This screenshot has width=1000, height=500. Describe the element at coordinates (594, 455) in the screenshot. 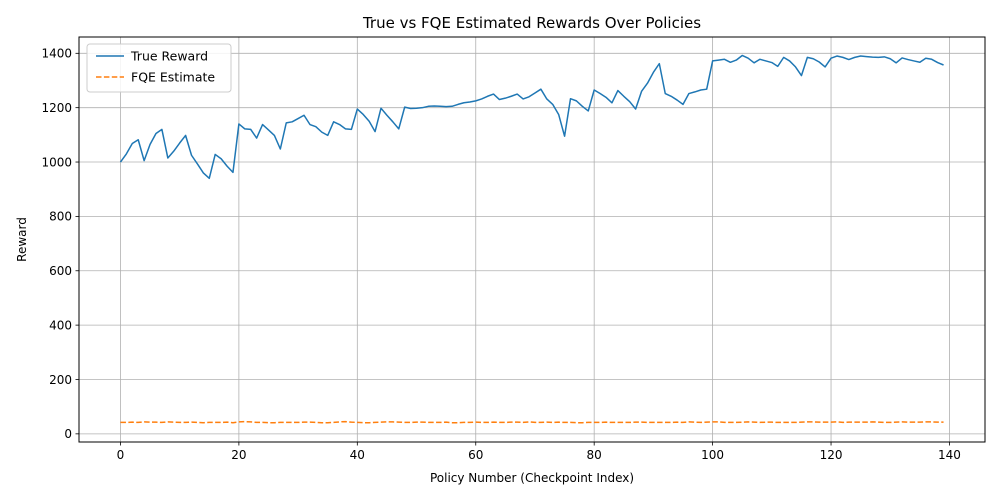

I see `x-tick-label: 80` at that location.